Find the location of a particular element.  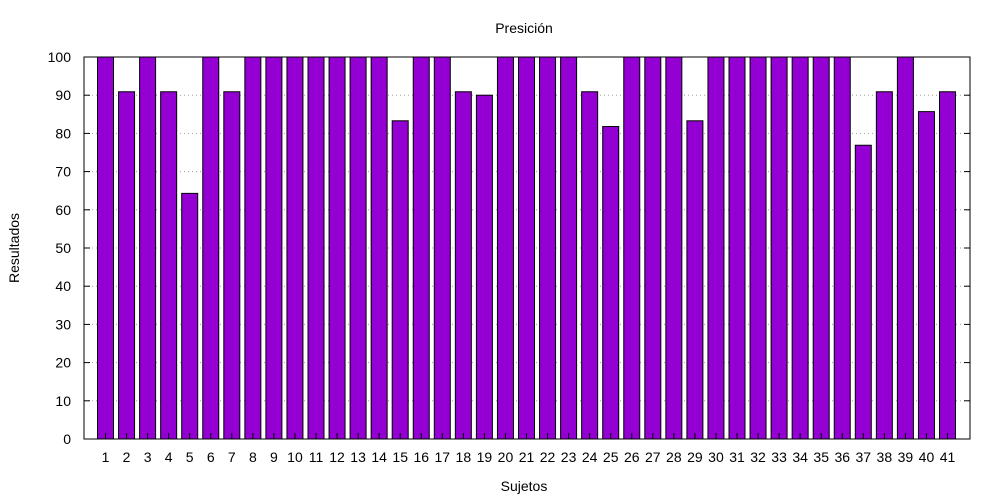

x-tick-label: 3 is located at coordinates (148, 457).